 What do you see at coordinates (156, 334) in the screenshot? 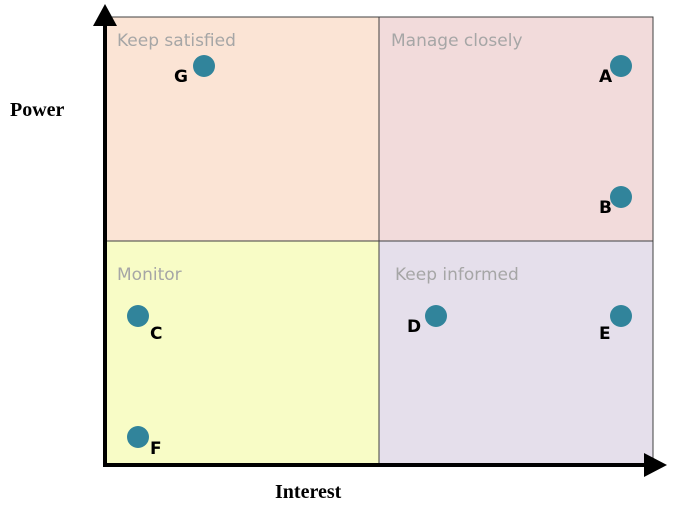
I see `point-label: C` at bounding box center [156, 334].